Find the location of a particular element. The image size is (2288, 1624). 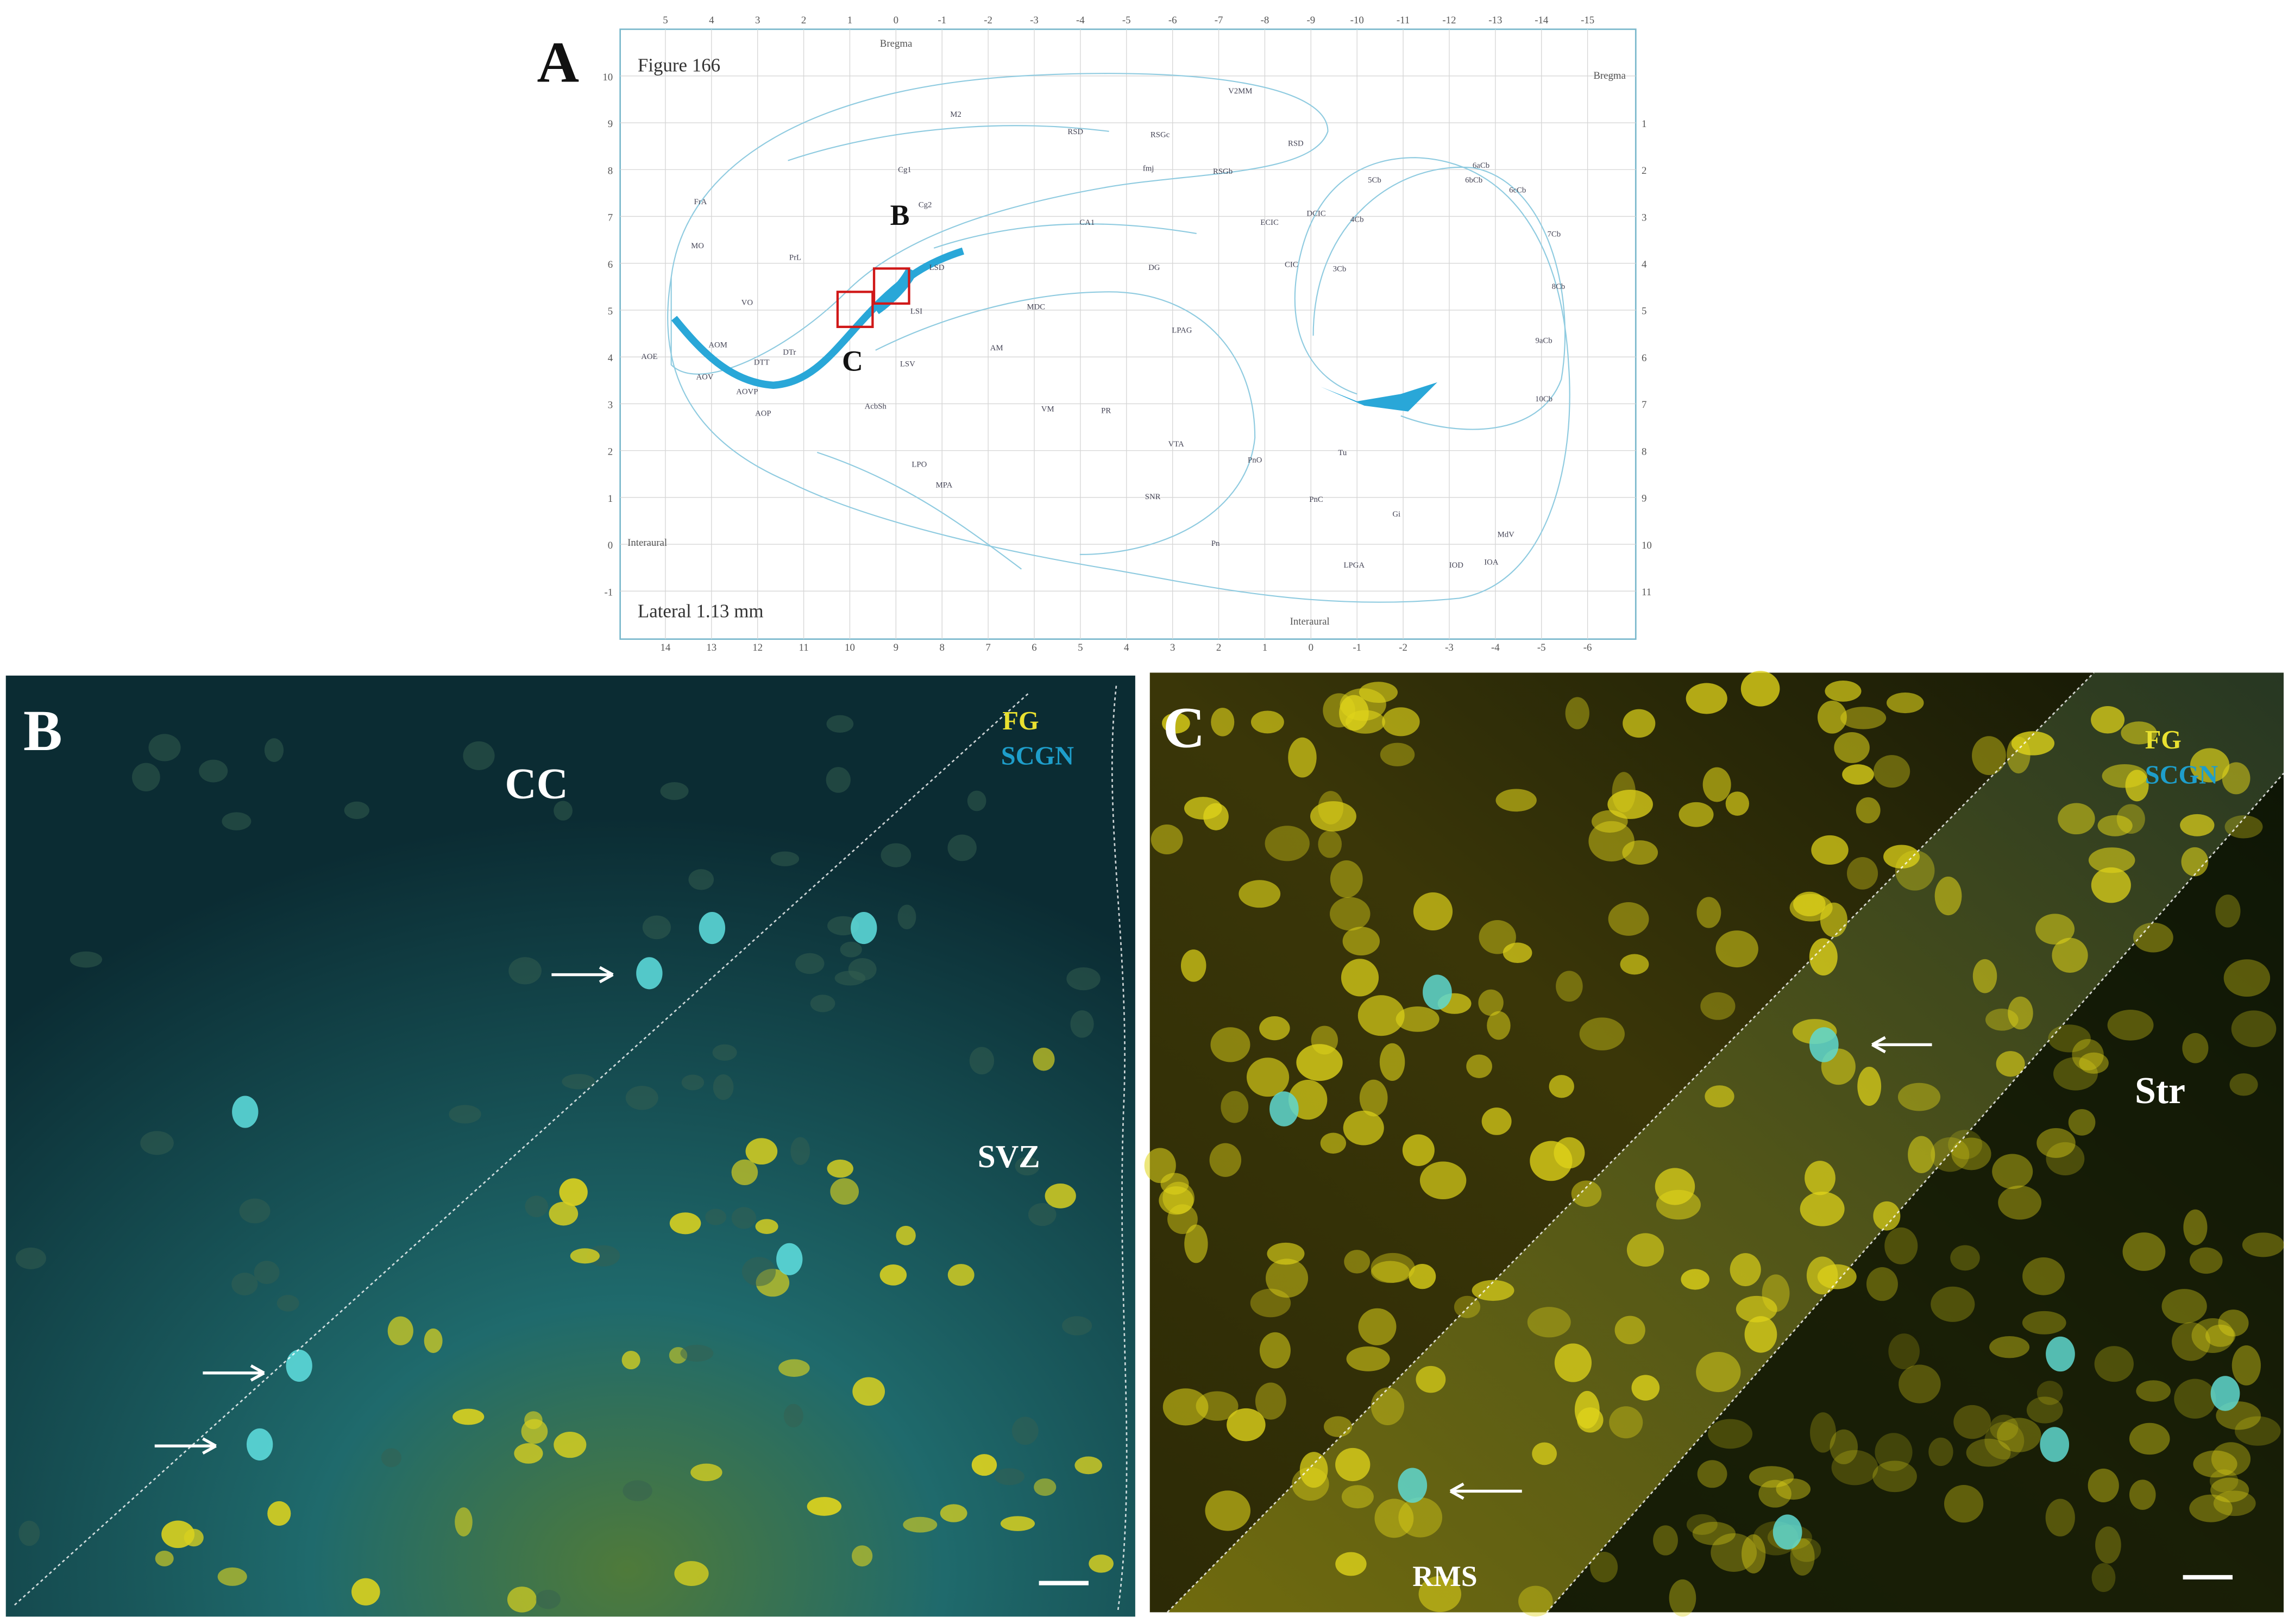

region-label: LPO is located at coordinates (919, 465).